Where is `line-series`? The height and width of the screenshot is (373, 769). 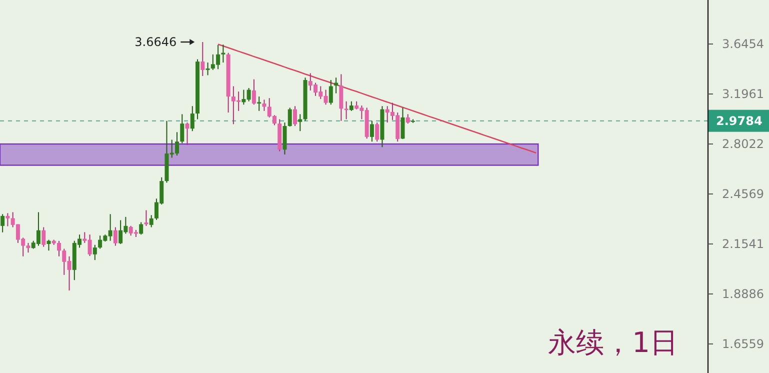 line-series is located at coordinates (377, 99).